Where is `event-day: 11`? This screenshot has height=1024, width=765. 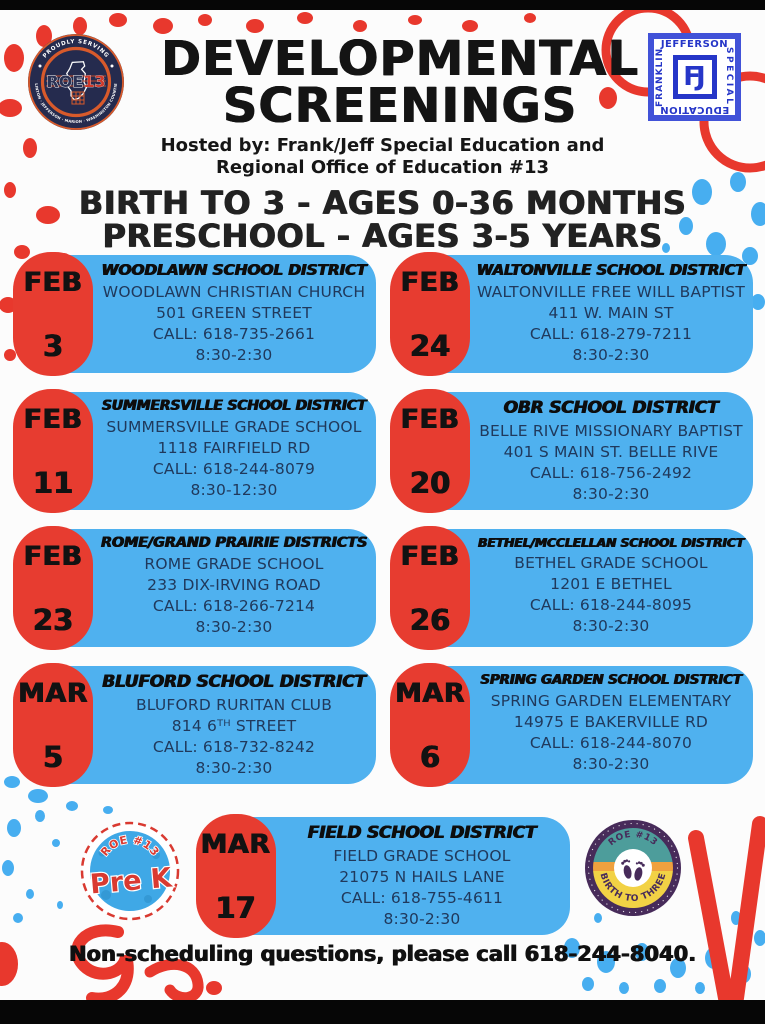
event-day: 11 is located at coordinates (53, 483).